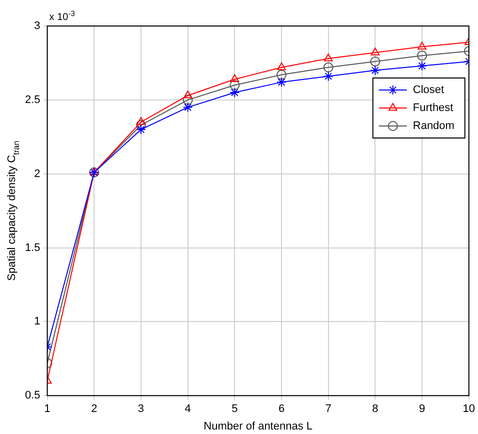 This screenshot has width=478, height=434. I want to click on y-tick-label: 3, so click(37, 26).